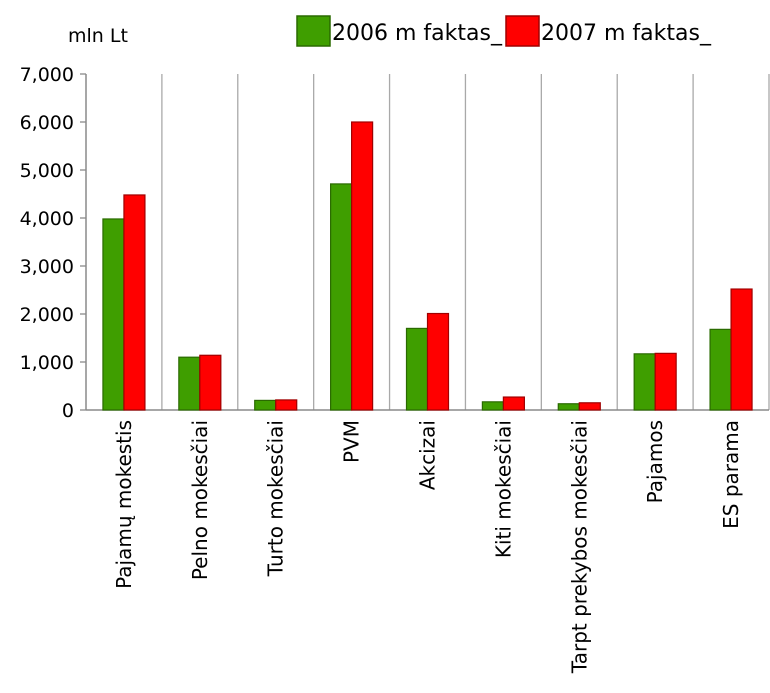 This screenshot has height=693, width=770. I want to click on y-tick-label: 0, so click(68, 411).